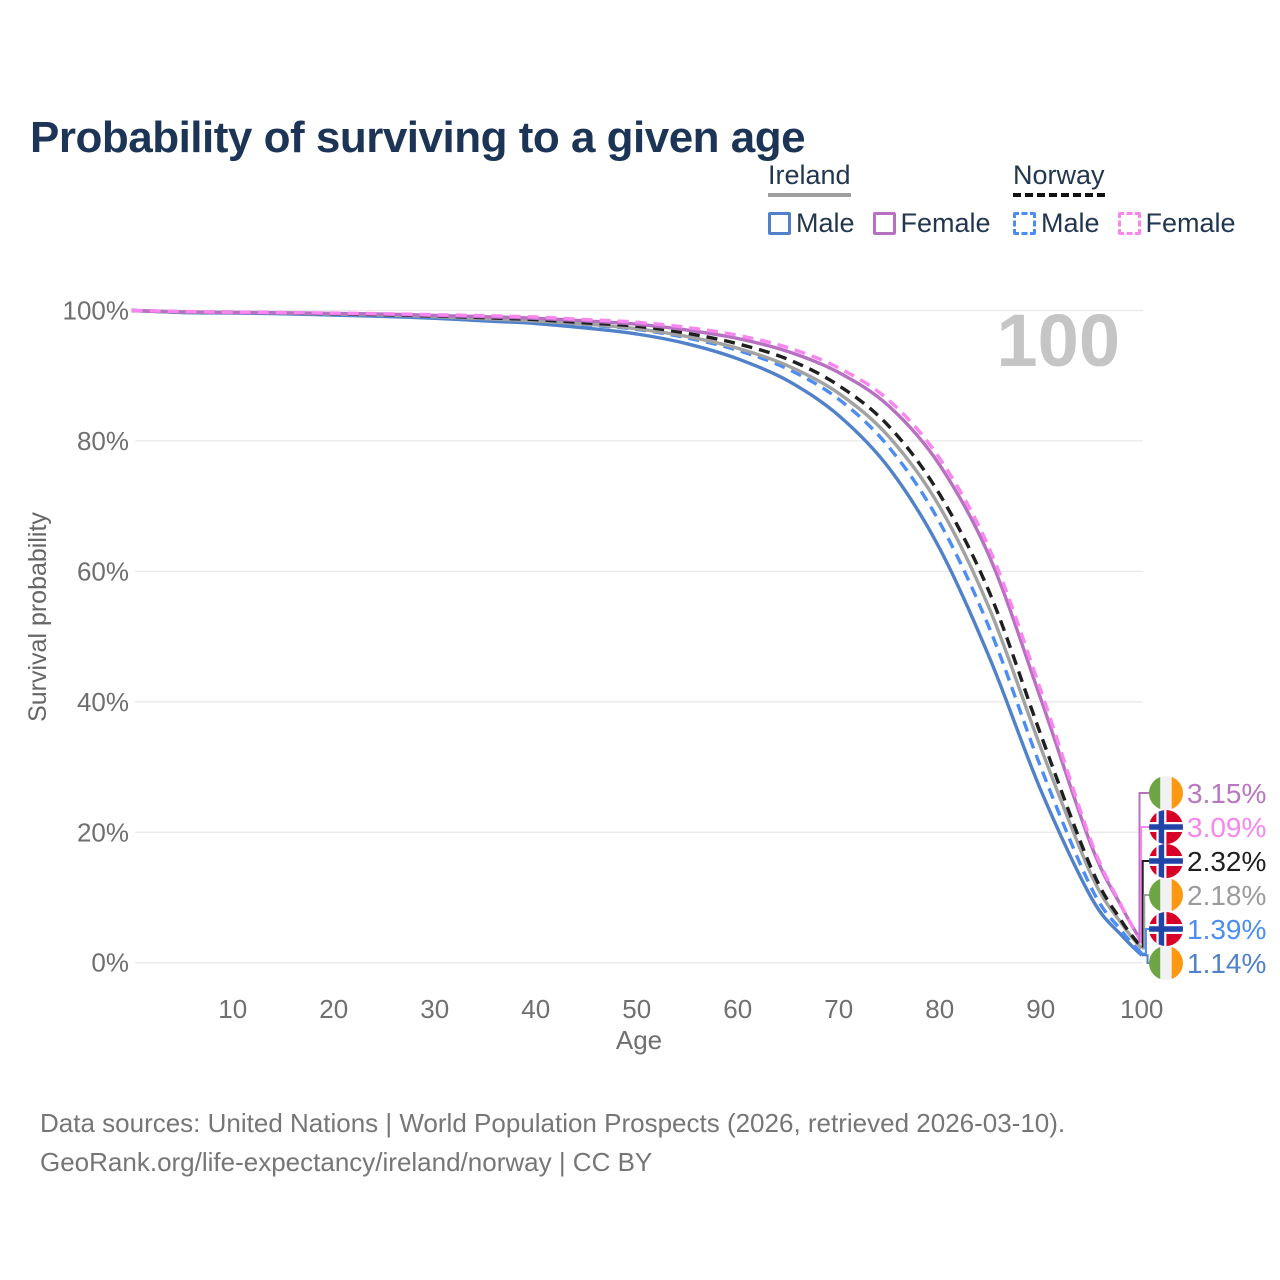  What do you see at coordinates (639, 1040) in the screenshot?
I see `x-axis-label: Age` at bounding box center [639, 1040].